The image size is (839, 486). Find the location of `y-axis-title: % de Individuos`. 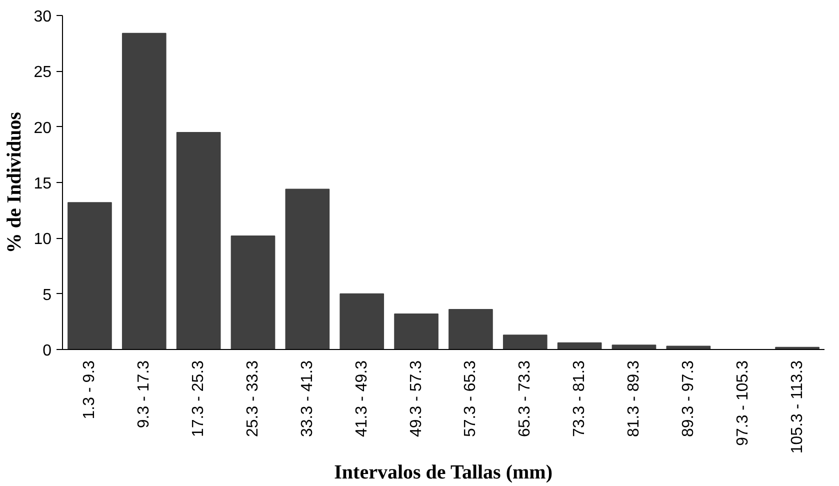

y-axis-title: % de Individuos is located at coordinates (15, 183).